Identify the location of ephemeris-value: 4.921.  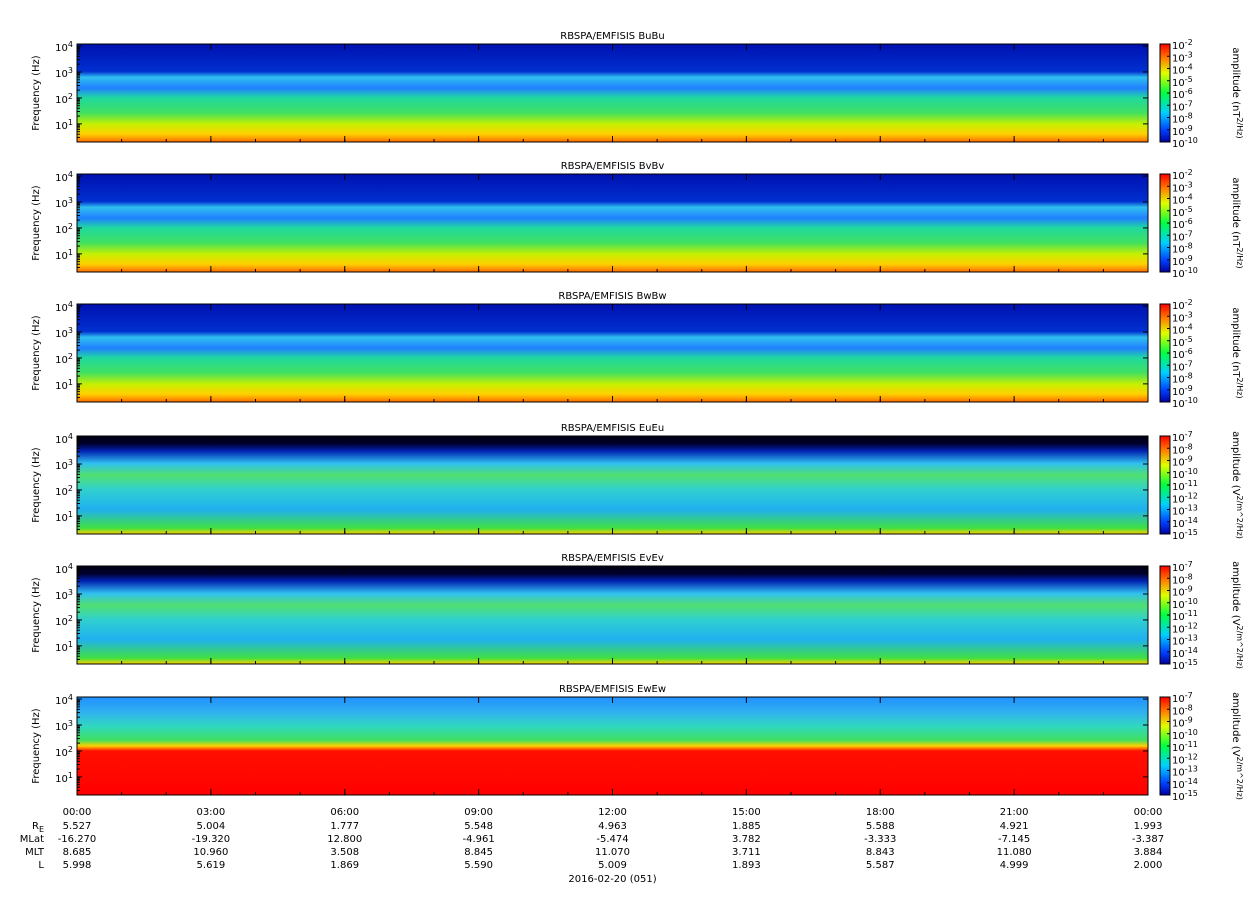
(1014, 826).